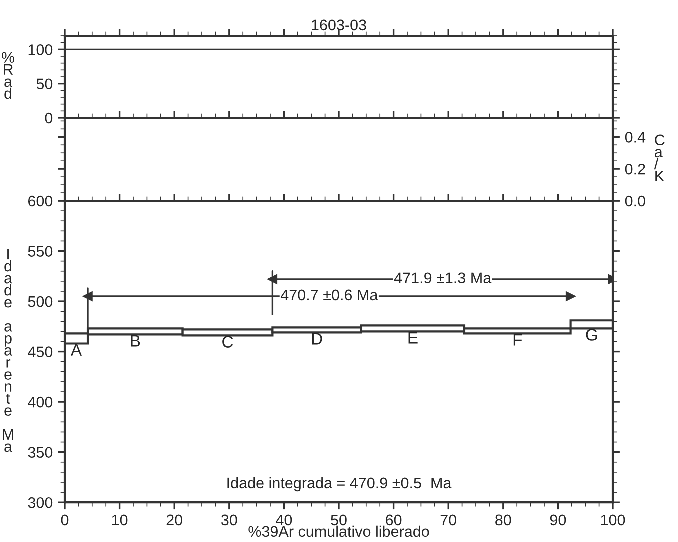  Describe the element at coordinates (120, 520) in the screenshot. I see `x-tick-label: 10` at that location.